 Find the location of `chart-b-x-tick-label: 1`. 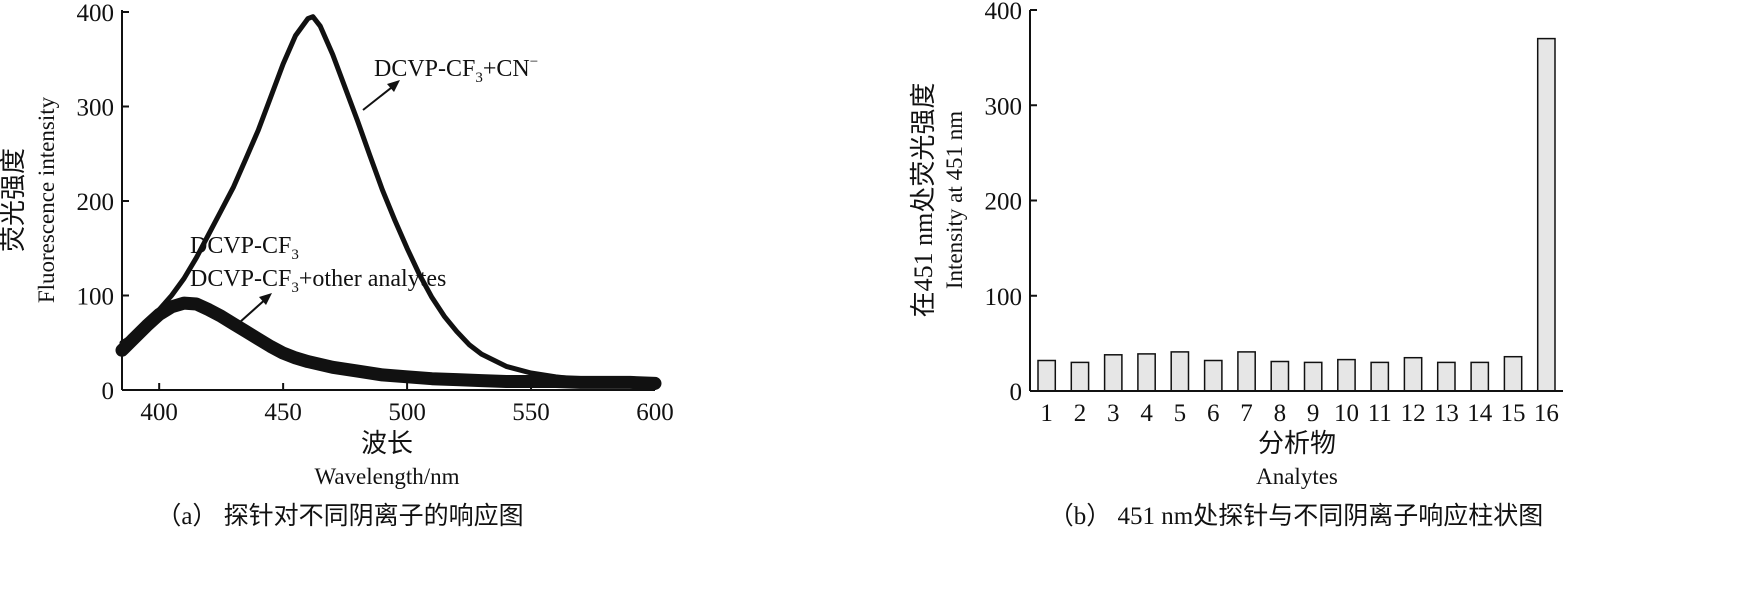

chart-b-x-tick-label: 1 is located at coordinates (1046, 413).